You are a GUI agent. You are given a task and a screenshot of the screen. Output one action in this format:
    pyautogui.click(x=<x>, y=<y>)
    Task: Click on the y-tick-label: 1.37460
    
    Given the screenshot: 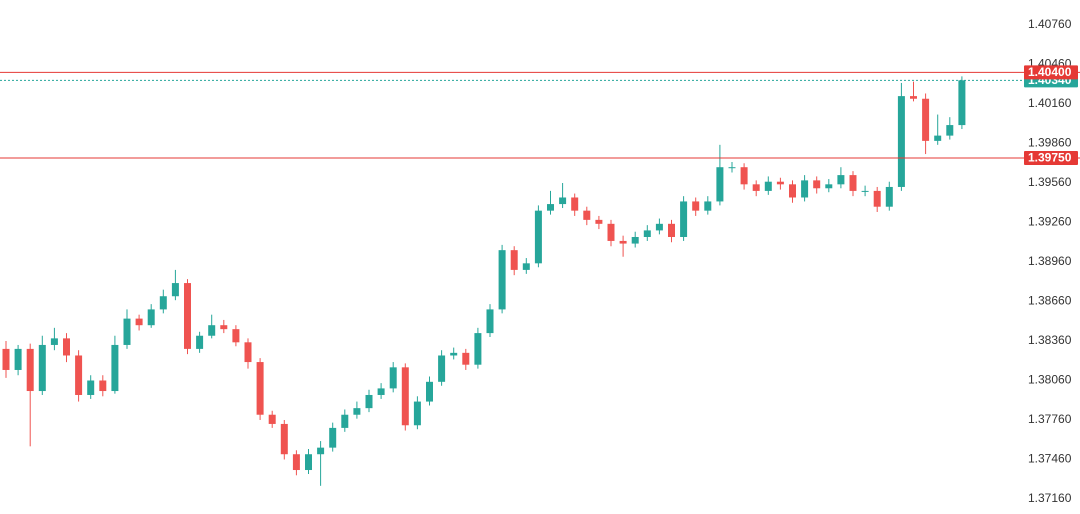 What is the action you would take?
    pyautogui.click(x=1050, y=459)
    